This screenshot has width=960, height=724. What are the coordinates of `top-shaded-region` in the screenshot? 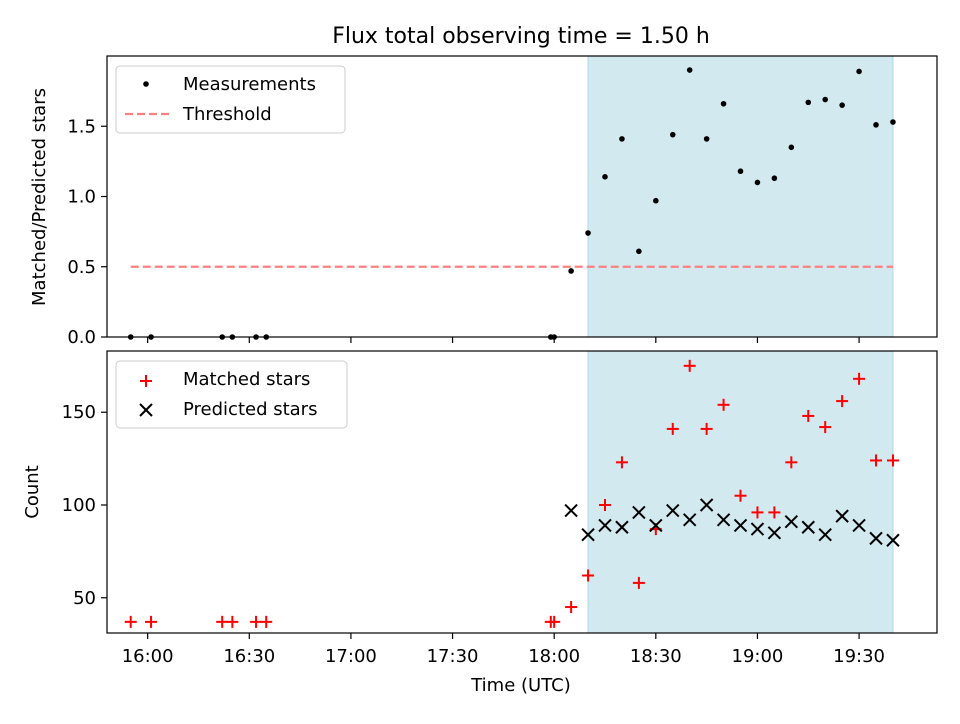 It's located at (740, 196).